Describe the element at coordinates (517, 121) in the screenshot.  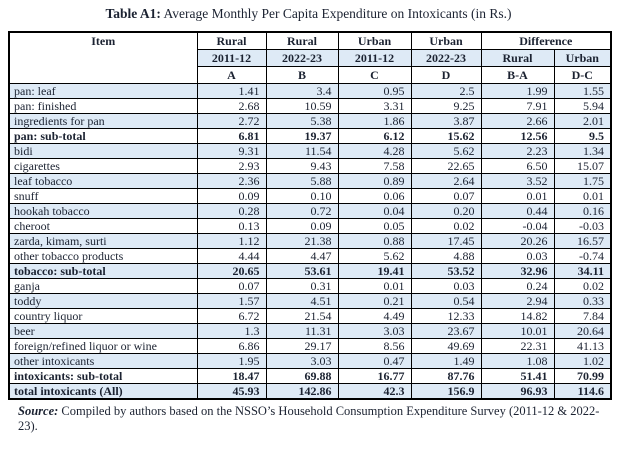
I see `value-cell: 2.66` at that location.